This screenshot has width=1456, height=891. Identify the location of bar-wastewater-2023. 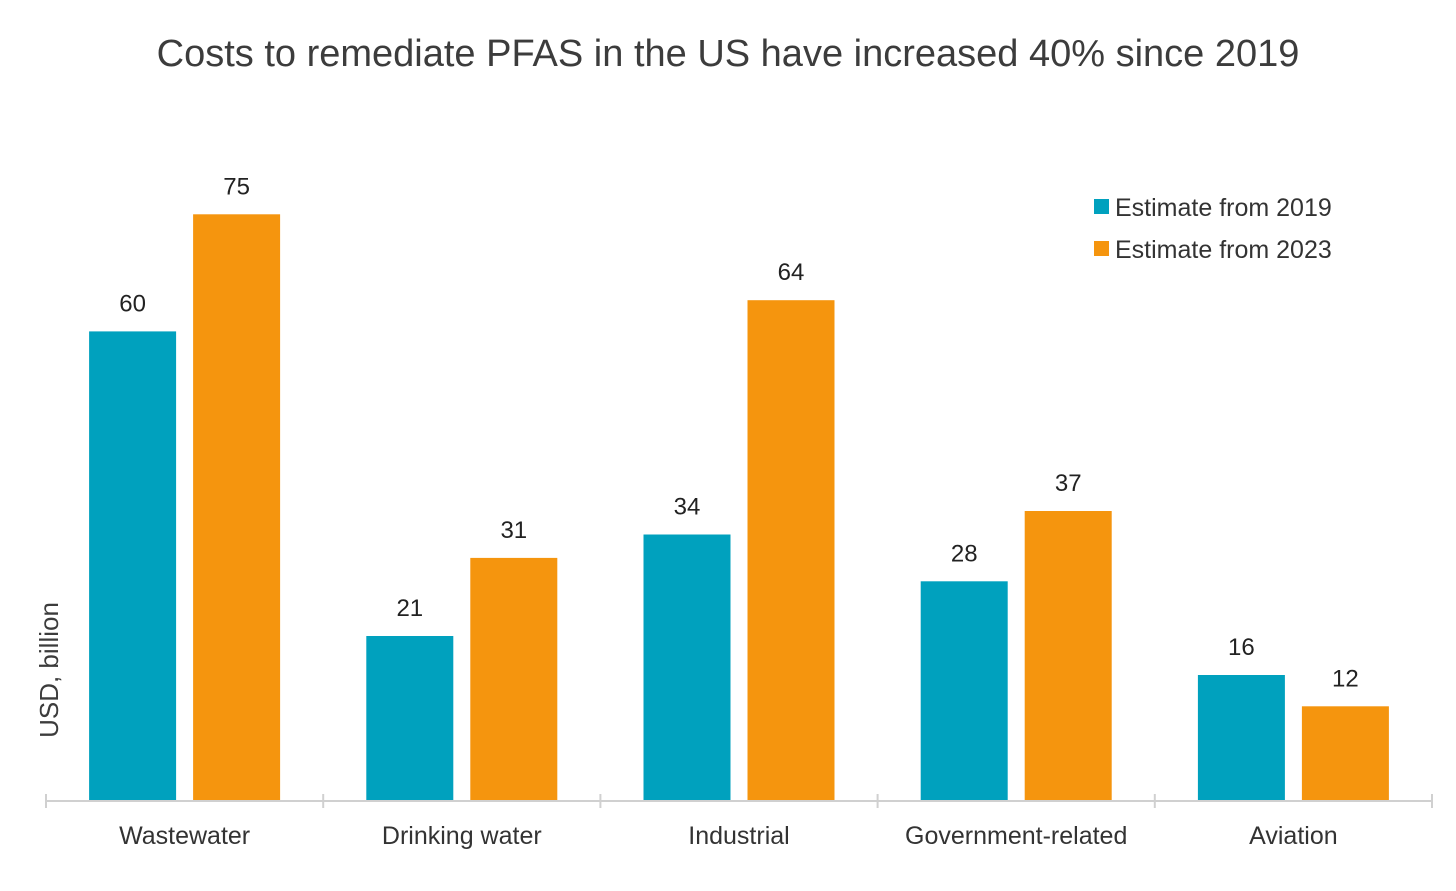
(237, 507).